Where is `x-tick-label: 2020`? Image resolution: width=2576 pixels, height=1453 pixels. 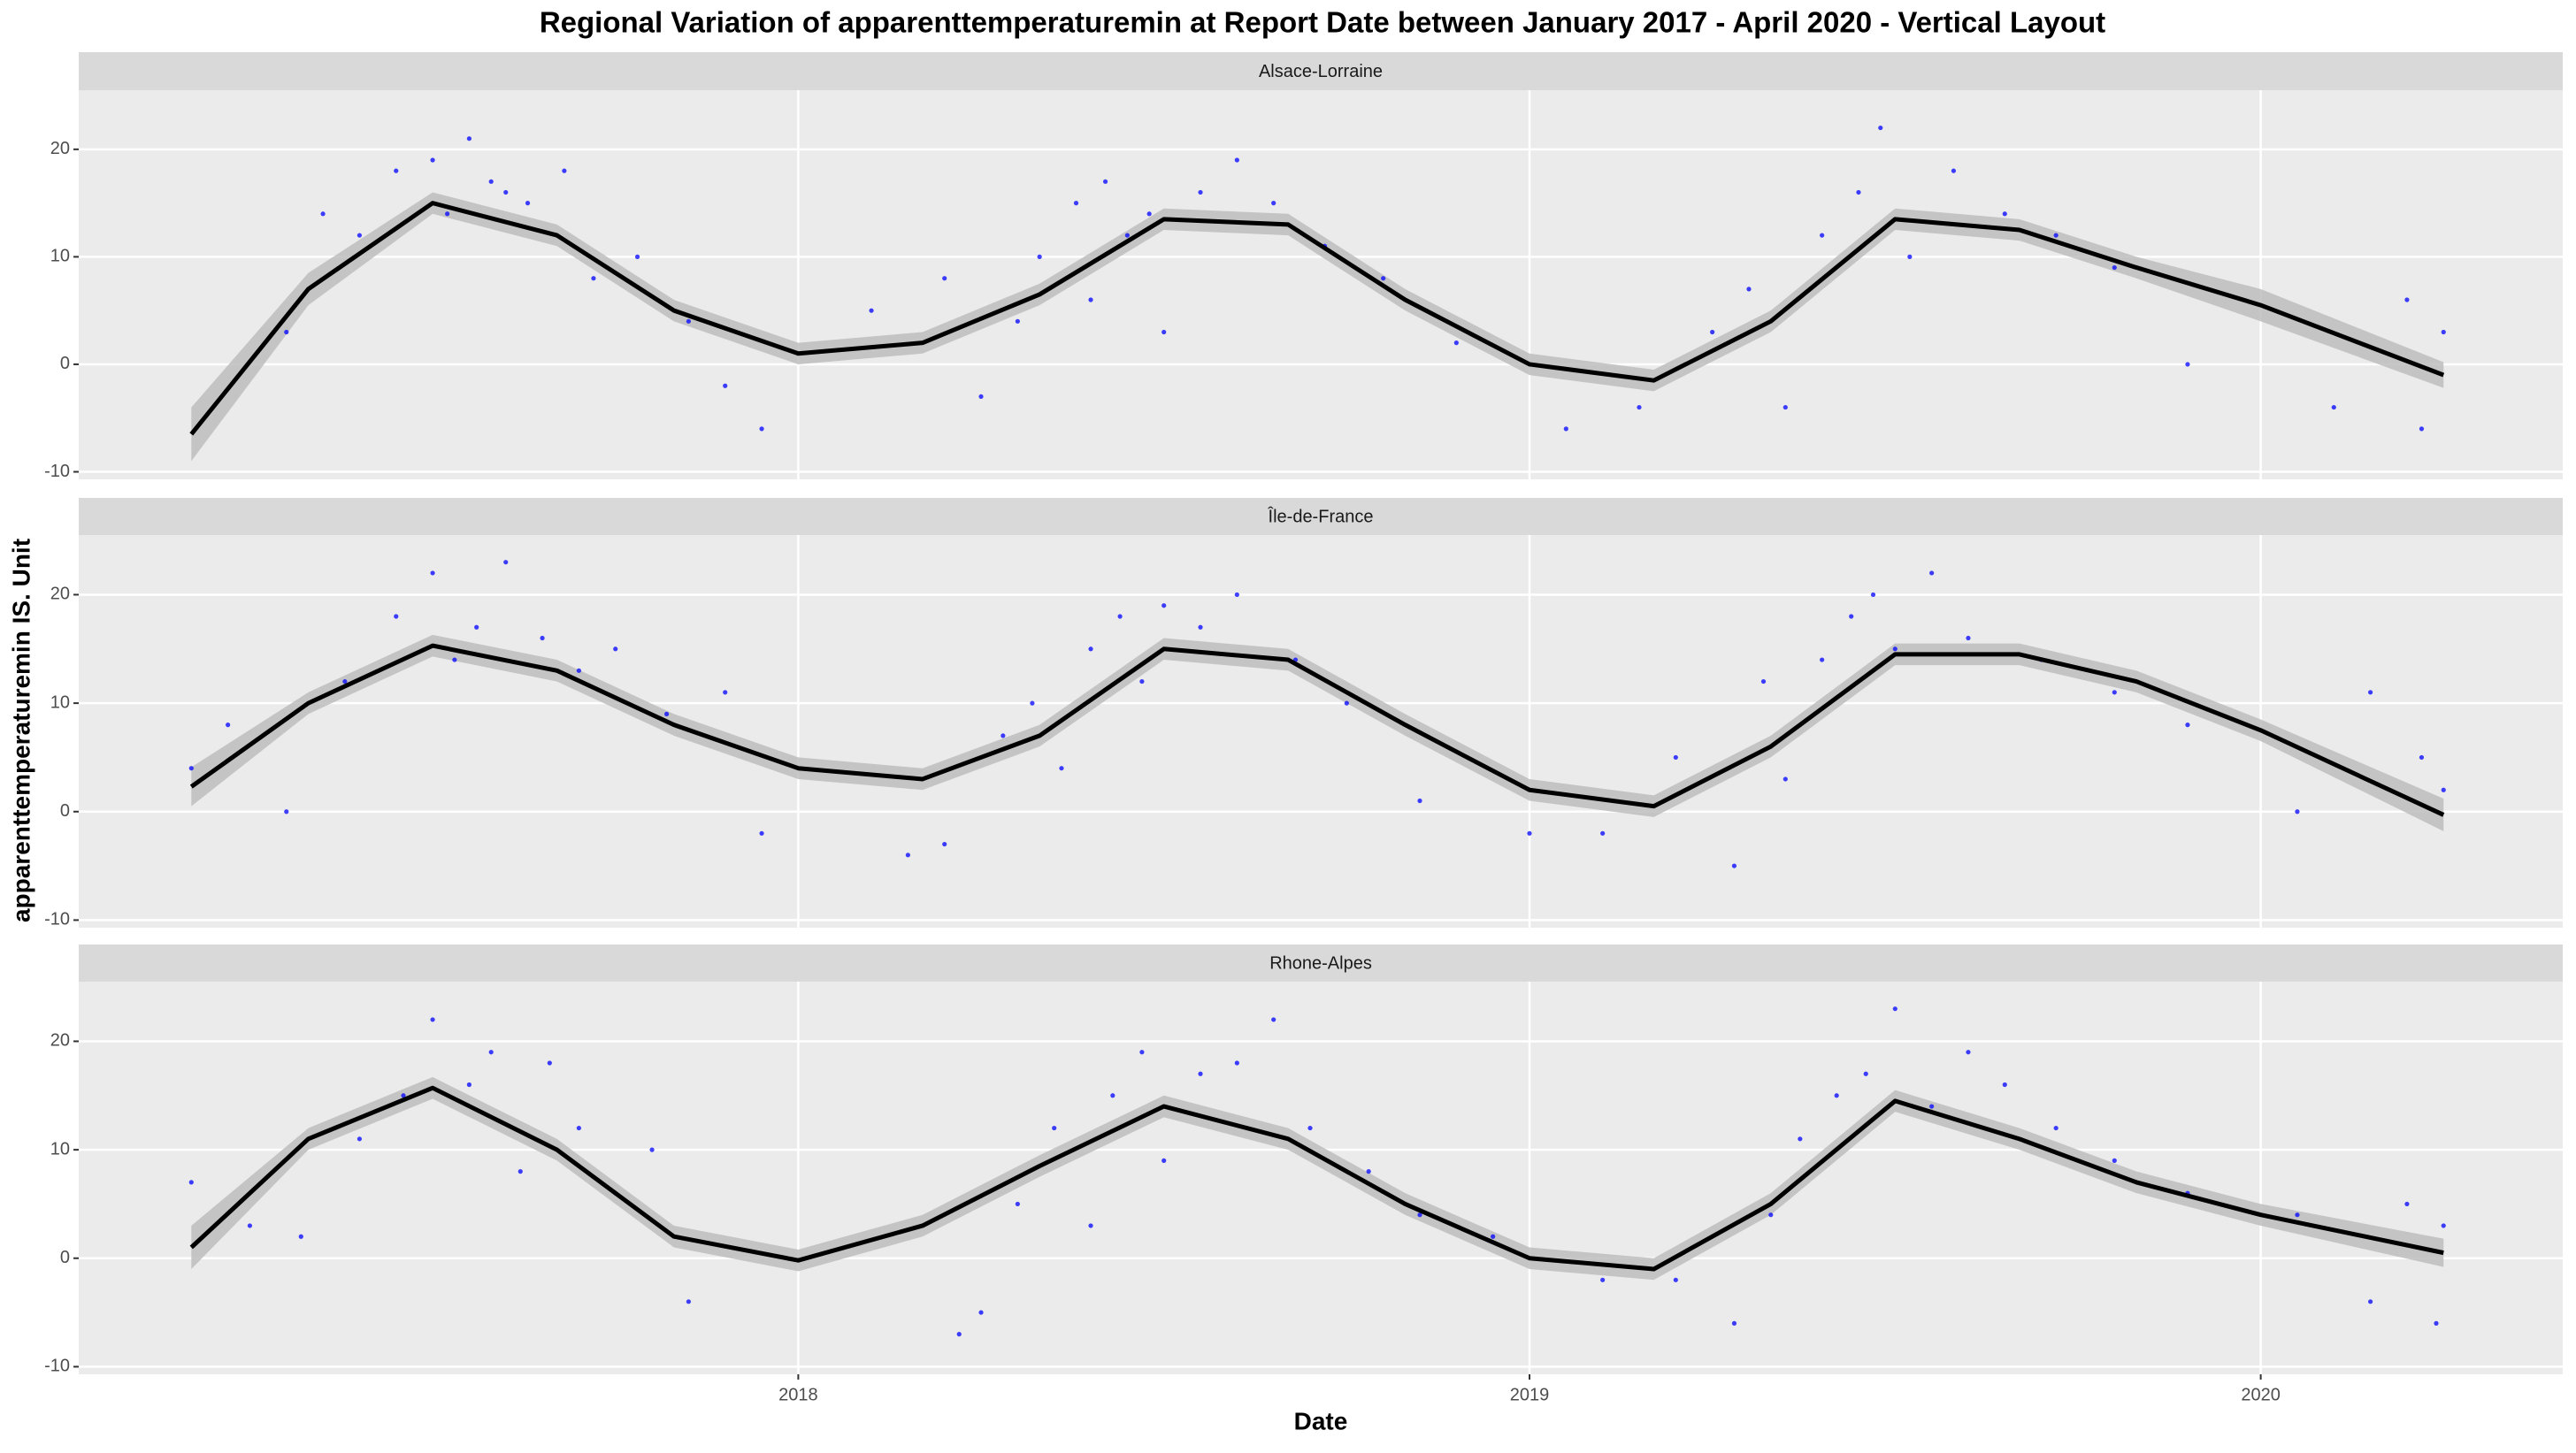 x-tick-label: 2020 is located at coordinates (2261, 1394).